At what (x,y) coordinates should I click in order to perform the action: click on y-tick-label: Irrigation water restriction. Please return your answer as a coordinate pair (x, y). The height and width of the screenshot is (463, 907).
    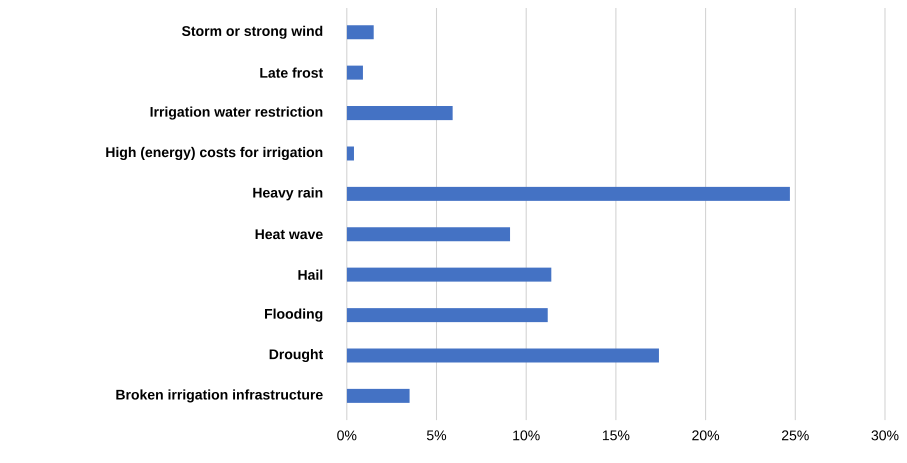
    Looking at the image, I should click on (236, 113).